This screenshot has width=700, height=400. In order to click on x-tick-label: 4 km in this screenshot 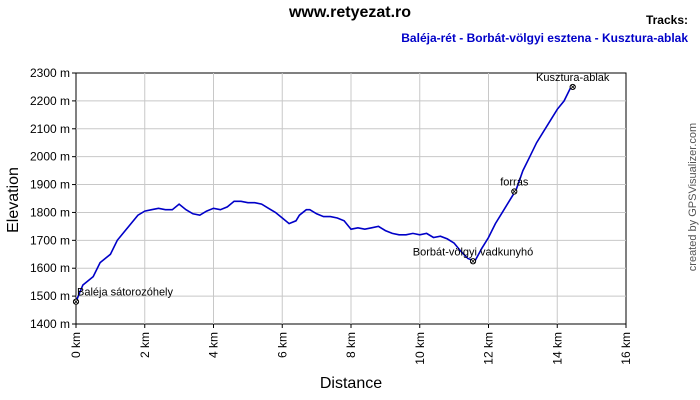, I will do `click(214, 345)`.